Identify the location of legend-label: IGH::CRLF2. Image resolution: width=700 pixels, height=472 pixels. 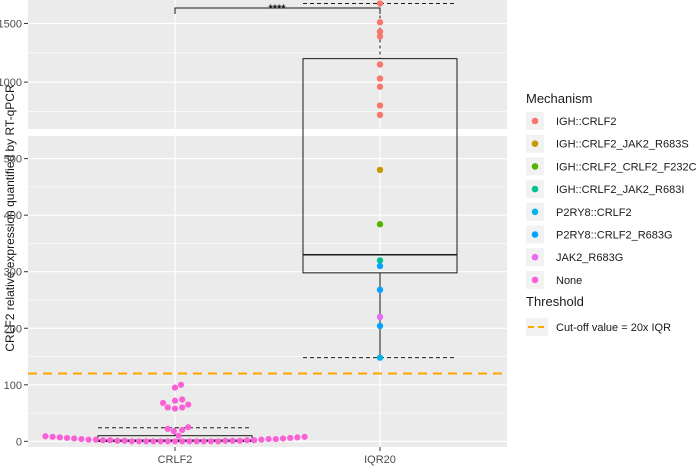
(586, 122).